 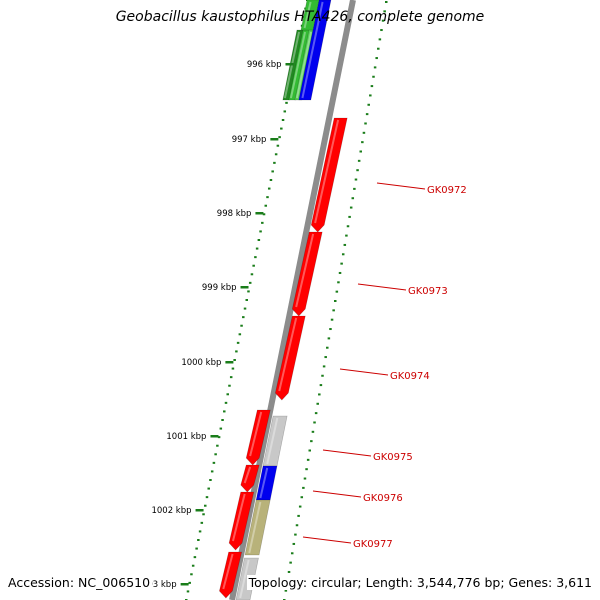 I want to click on scale-tick-label: 999 kbp, so click(x=219, y=288).